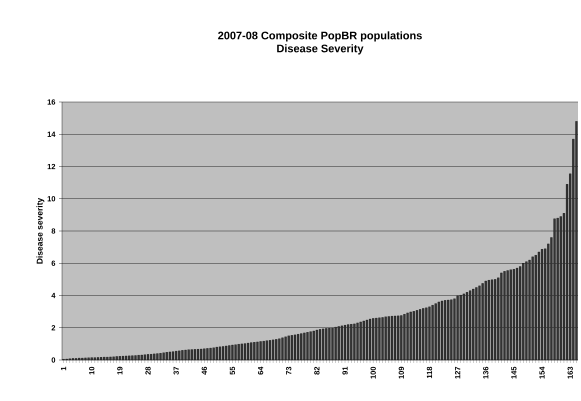 Image resolution: width=581 pixels, height=401 pixels. I want to click on chart-title: 2007-08 Composite PopBR populations, so click(320, 36).